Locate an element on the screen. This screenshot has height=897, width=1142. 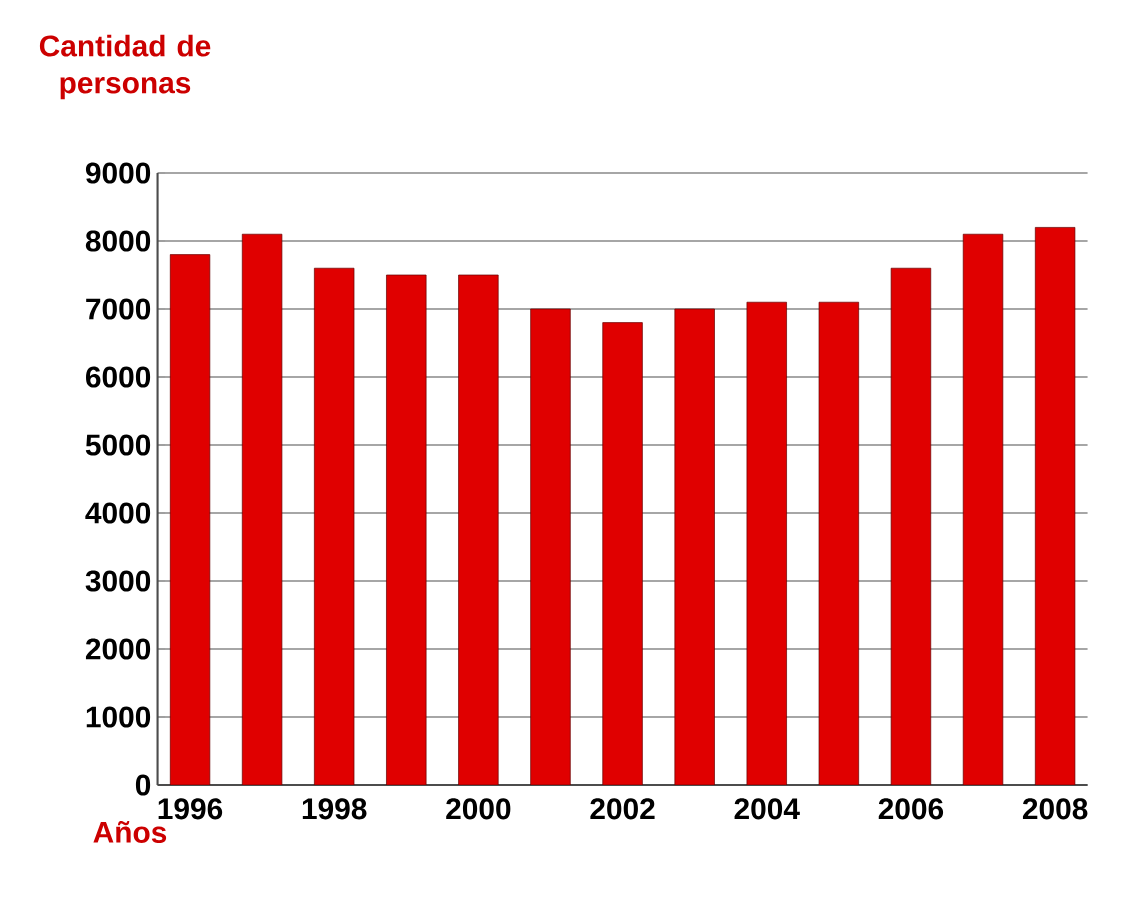
x-tick-label: 2008 is located at coordinates (1055, 809).